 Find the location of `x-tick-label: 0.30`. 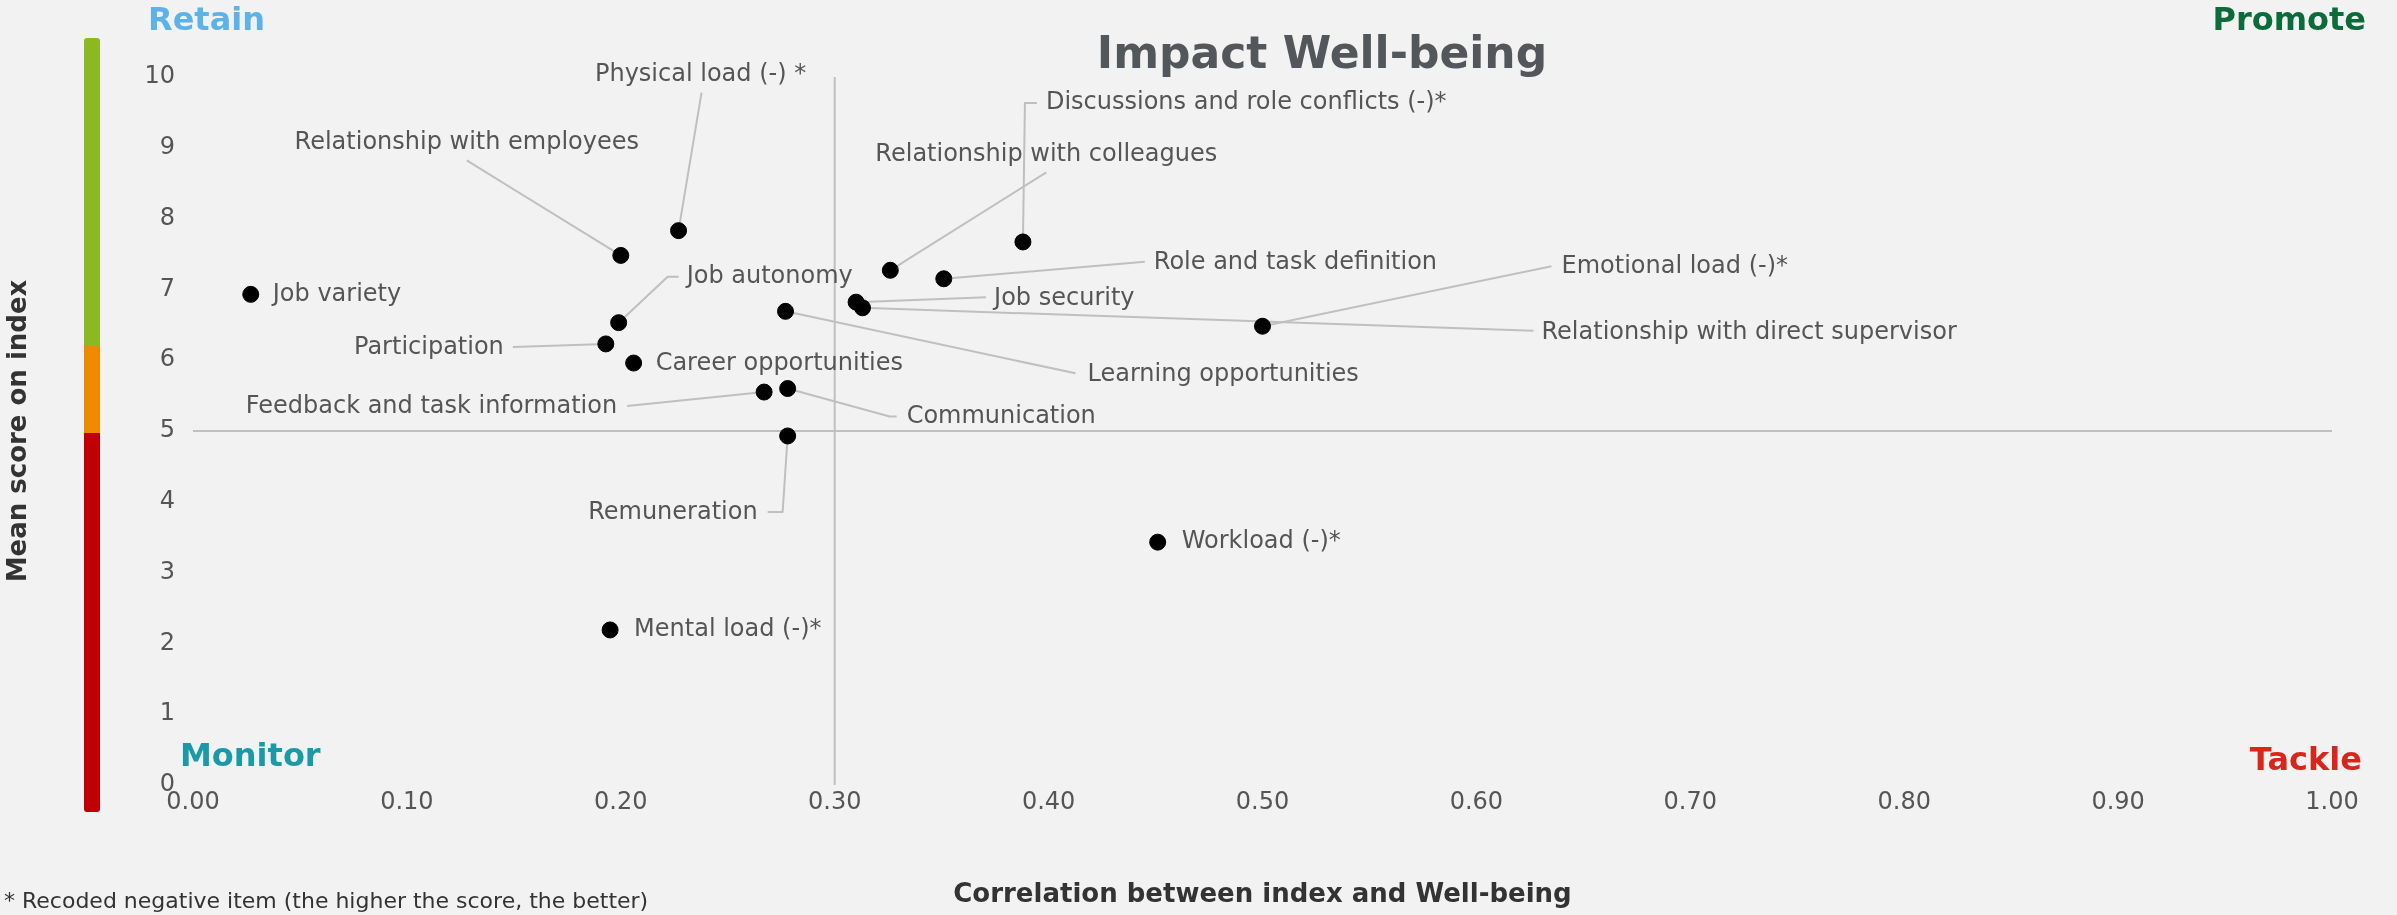

x-tick-label: 0.30 is located at coordinates (834, 800).